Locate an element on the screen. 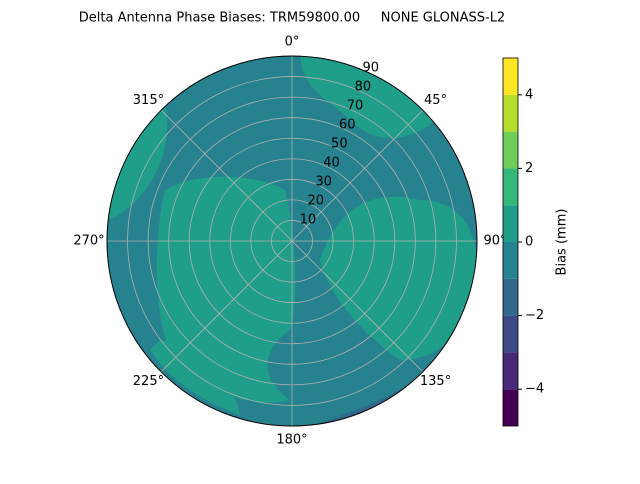  theta-tick-label: 180° is located at coordinates (291, 440).